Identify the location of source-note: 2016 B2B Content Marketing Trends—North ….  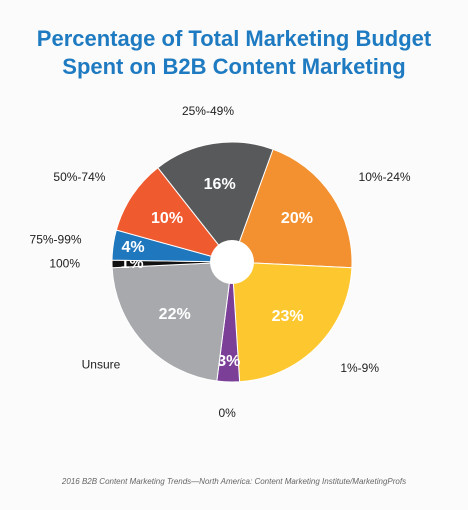
(233, 481).